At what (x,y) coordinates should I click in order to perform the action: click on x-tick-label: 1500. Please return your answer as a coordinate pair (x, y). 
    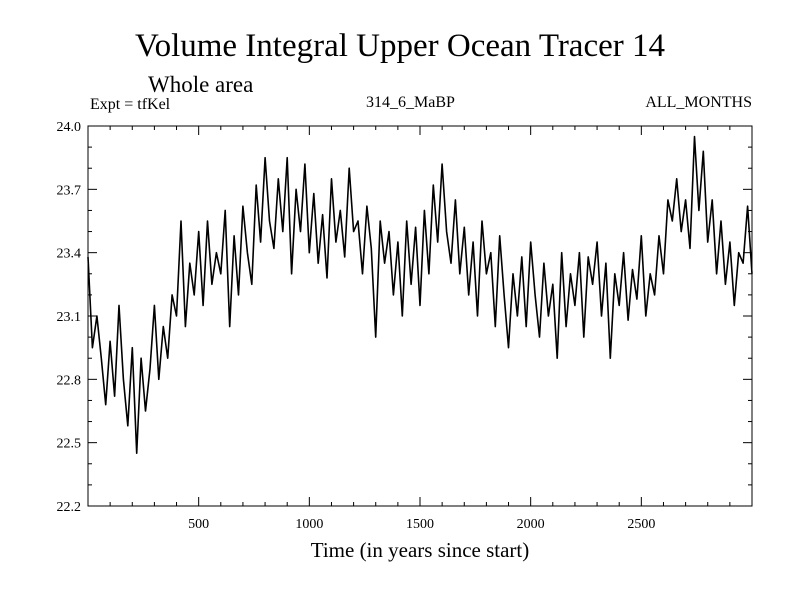
    Looking at the image, I should click on (420, 524).